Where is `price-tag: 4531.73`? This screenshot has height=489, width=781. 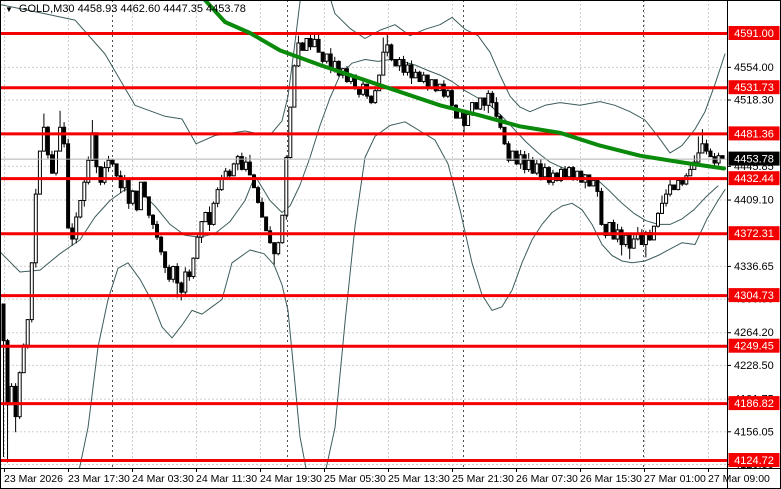 price-tag: 4531.73 is located at coordinates (754, 87).